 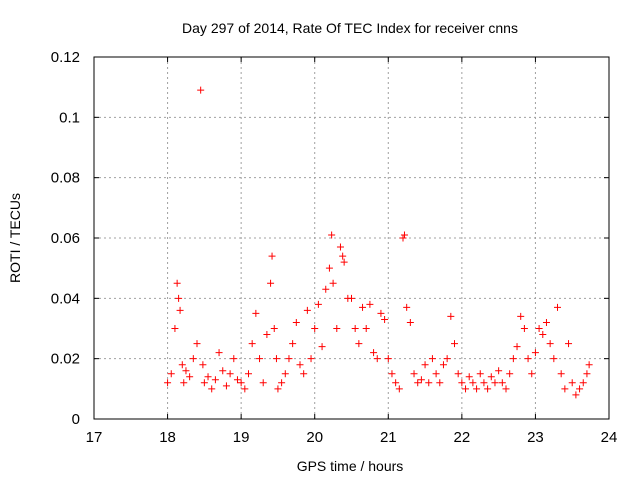 What do you see at coordinates (65, 359) in the screenshot?
I see `y-tick-label: 0.02` at bounding box center [65, 359].